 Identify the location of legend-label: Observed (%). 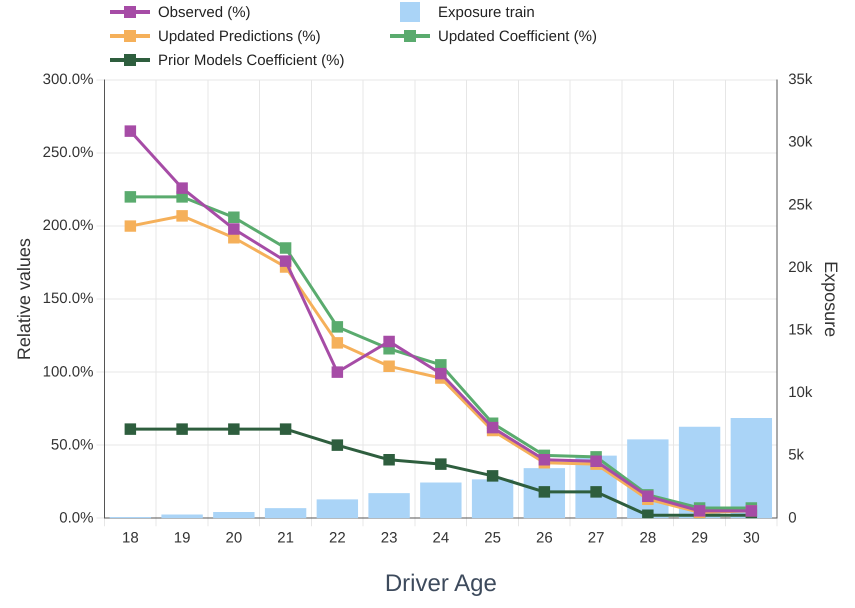
(204, 12).